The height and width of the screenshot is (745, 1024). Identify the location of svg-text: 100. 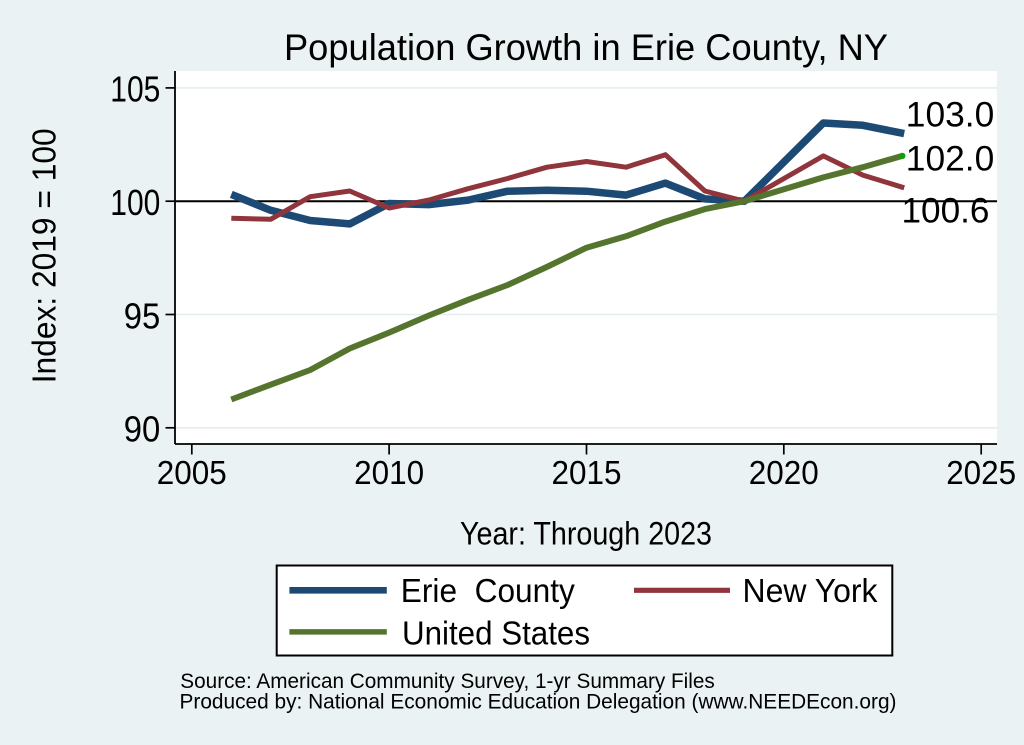
(135, 203).